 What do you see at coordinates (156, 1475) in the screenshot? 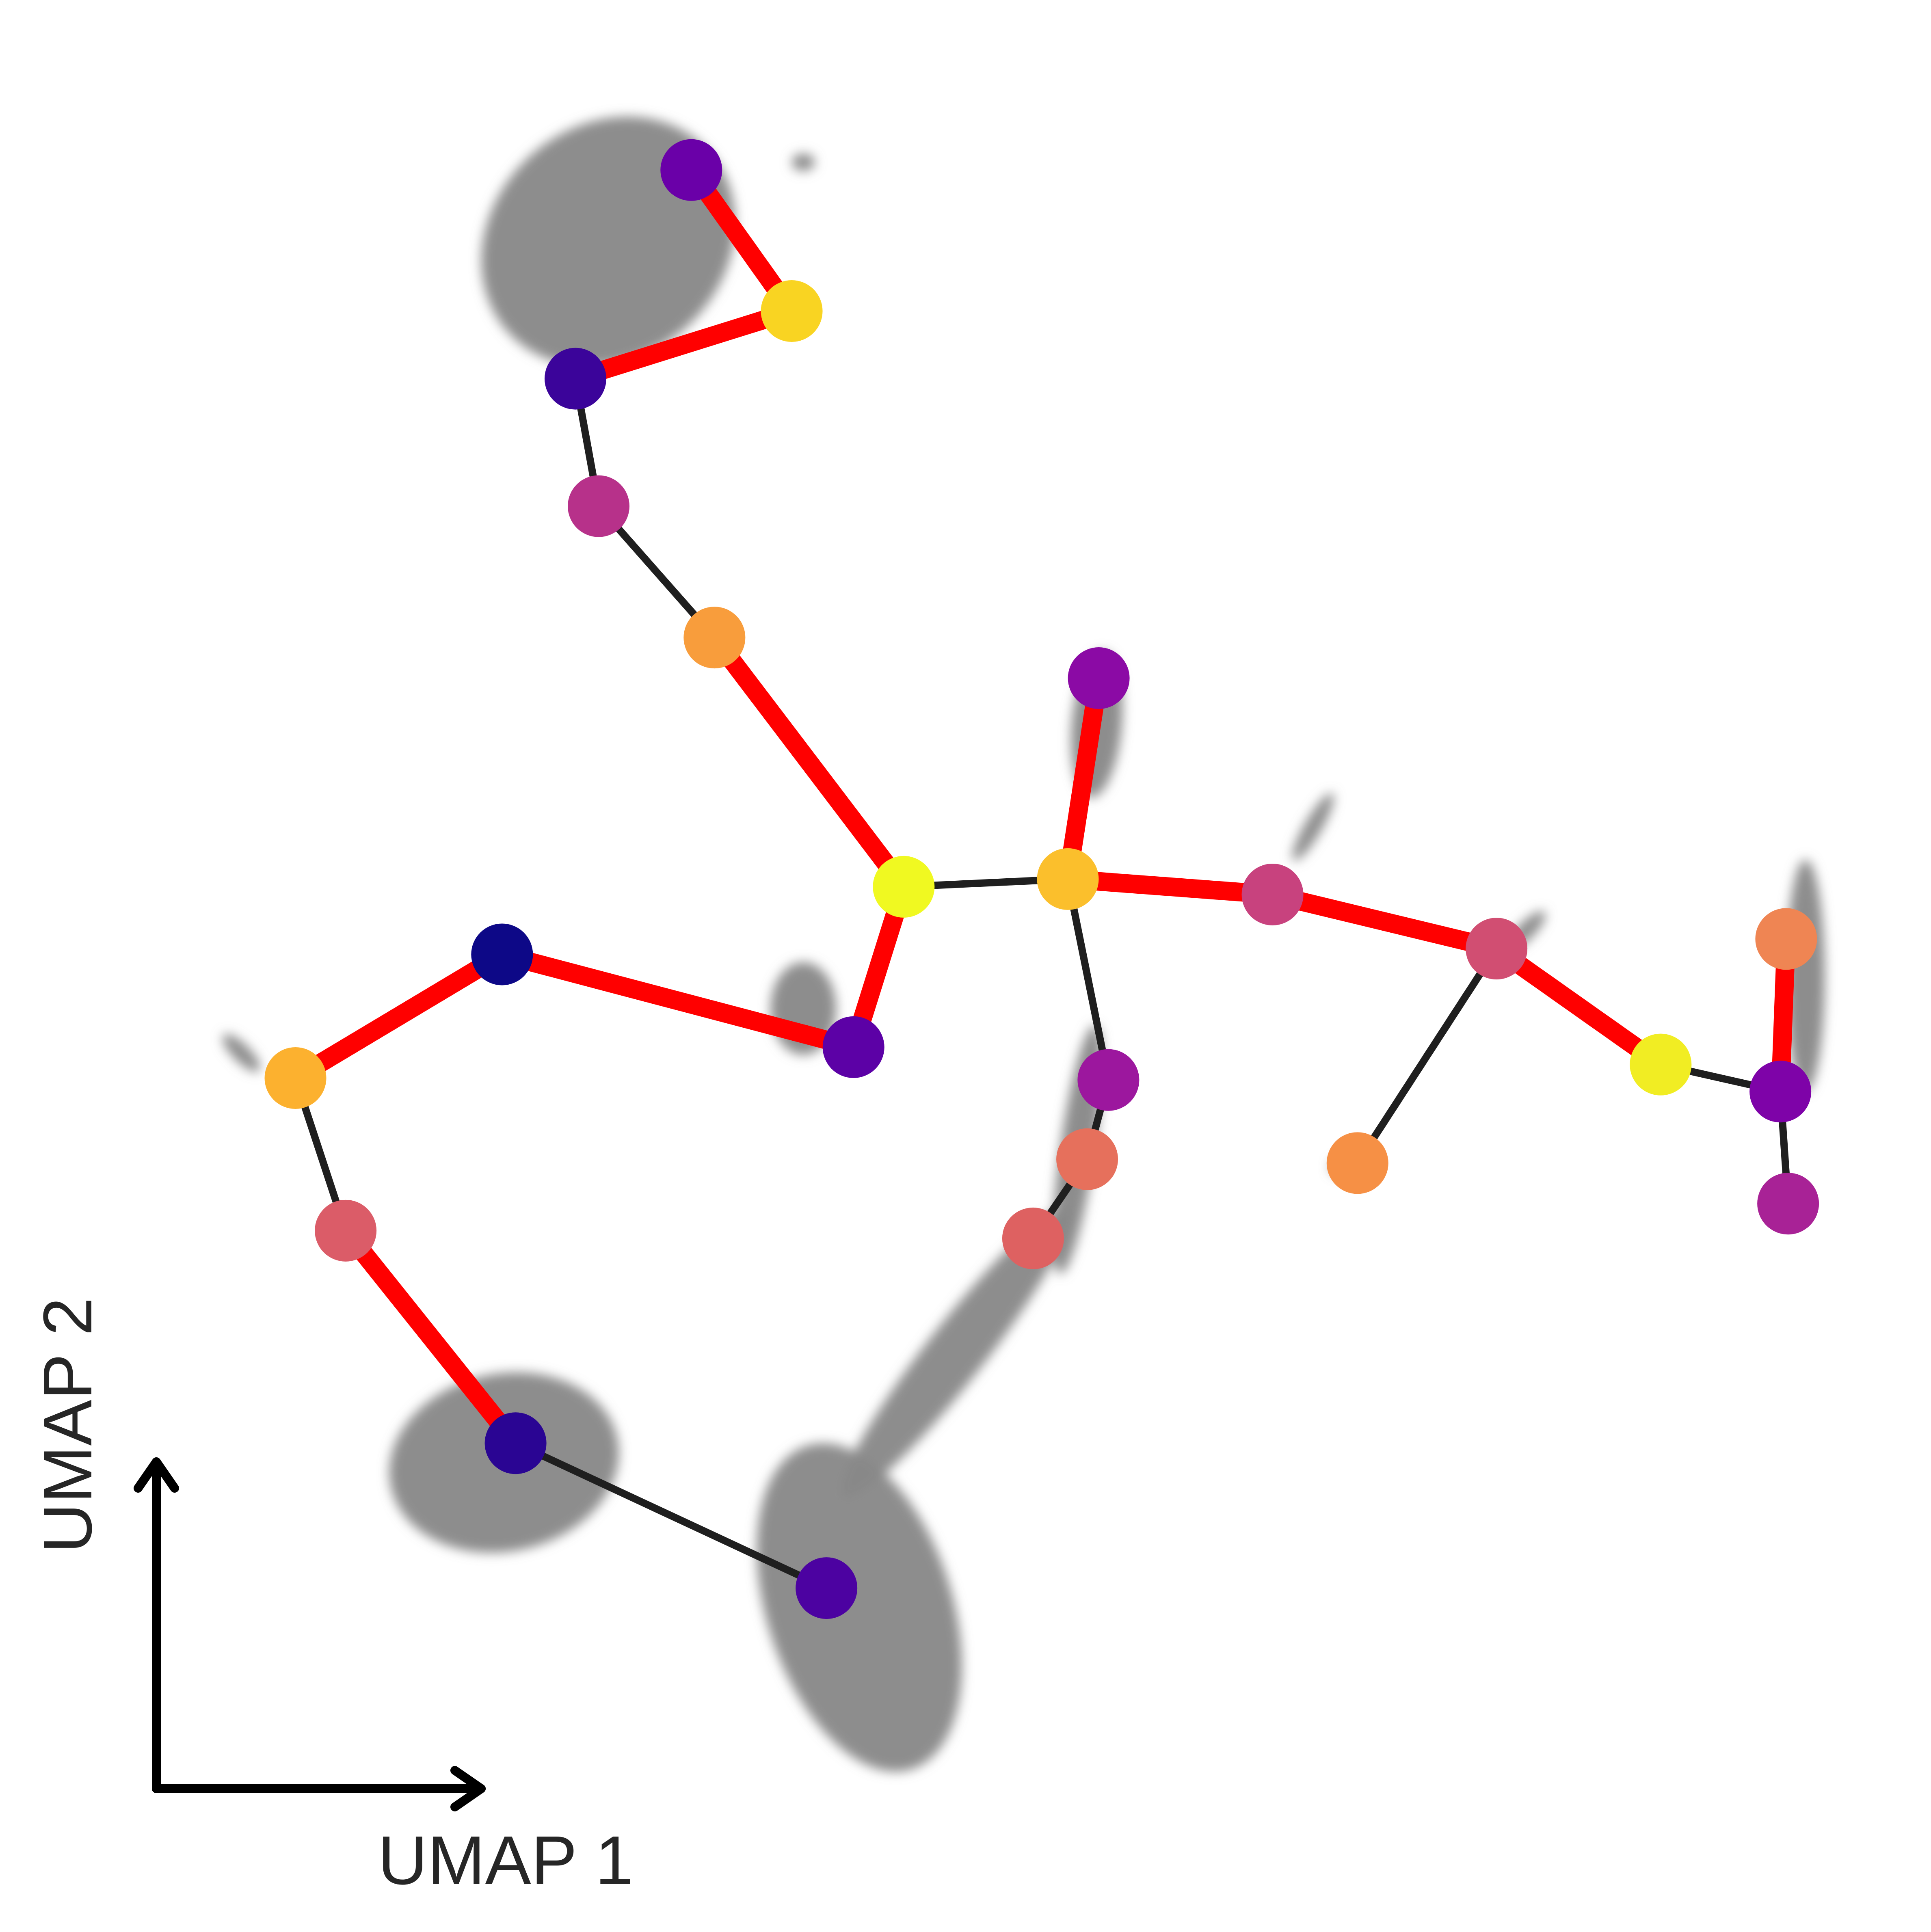
I see `y-axis-arrowhead` at bounding box center [156, 1475].